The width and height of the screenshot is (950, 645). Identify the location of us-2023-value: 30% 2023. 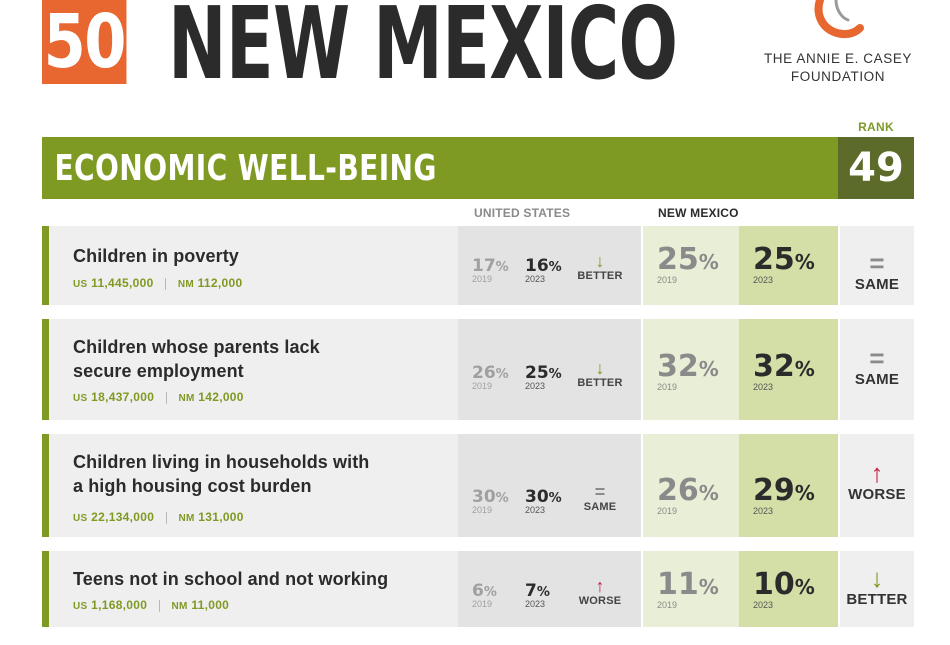
(543, 501).